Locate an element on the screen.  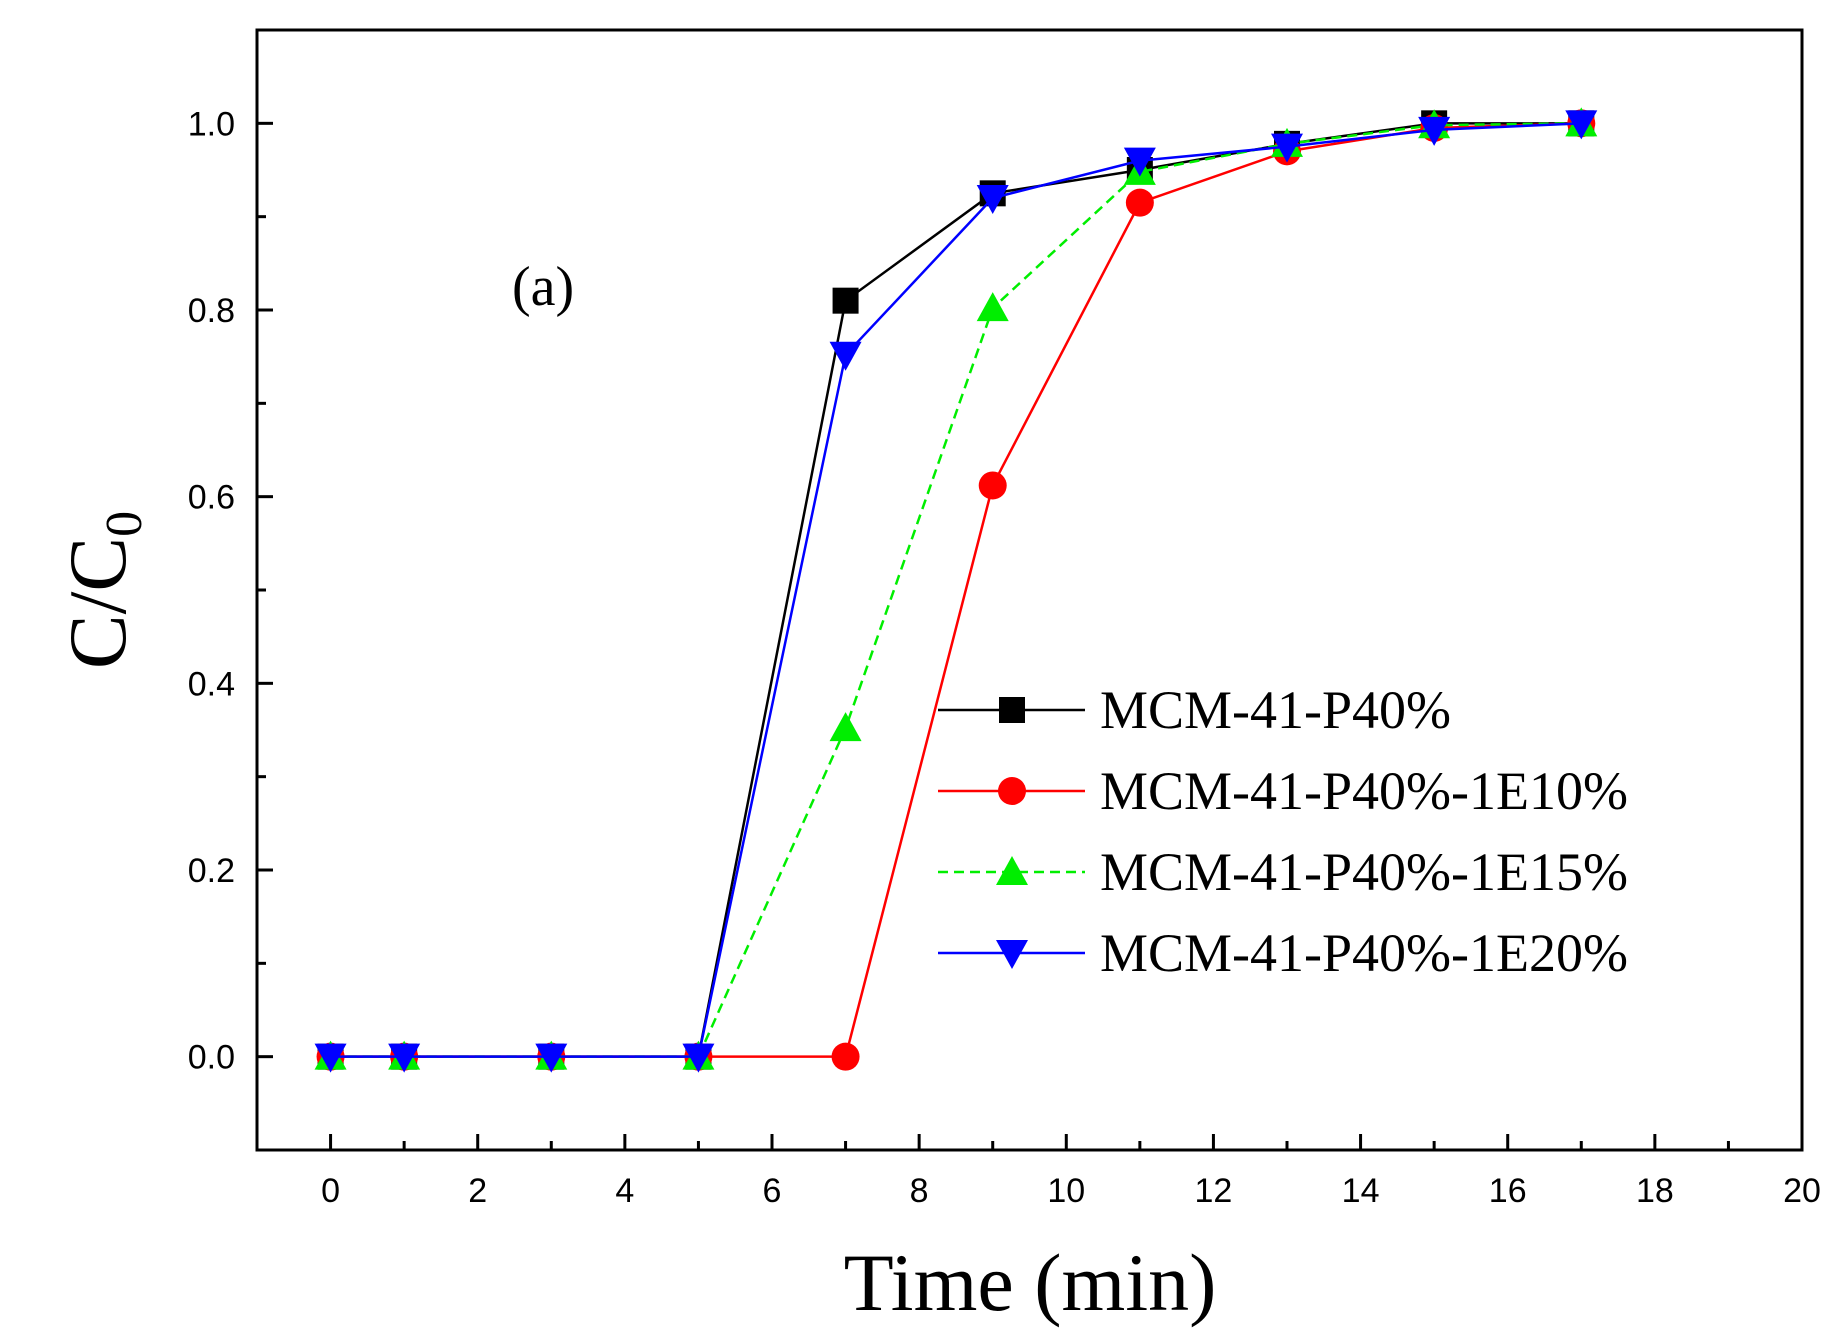
y-axis-title: C/C0 is located at coordinates (102, 590).